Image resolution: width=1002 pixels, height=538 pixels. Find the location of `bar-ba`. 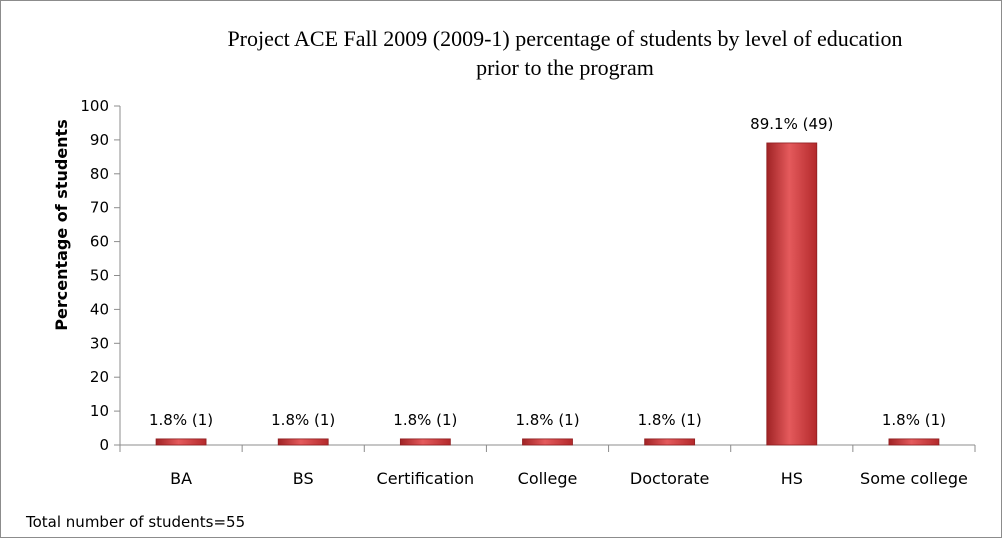

bar-ba is located at coordinates (181, 442).